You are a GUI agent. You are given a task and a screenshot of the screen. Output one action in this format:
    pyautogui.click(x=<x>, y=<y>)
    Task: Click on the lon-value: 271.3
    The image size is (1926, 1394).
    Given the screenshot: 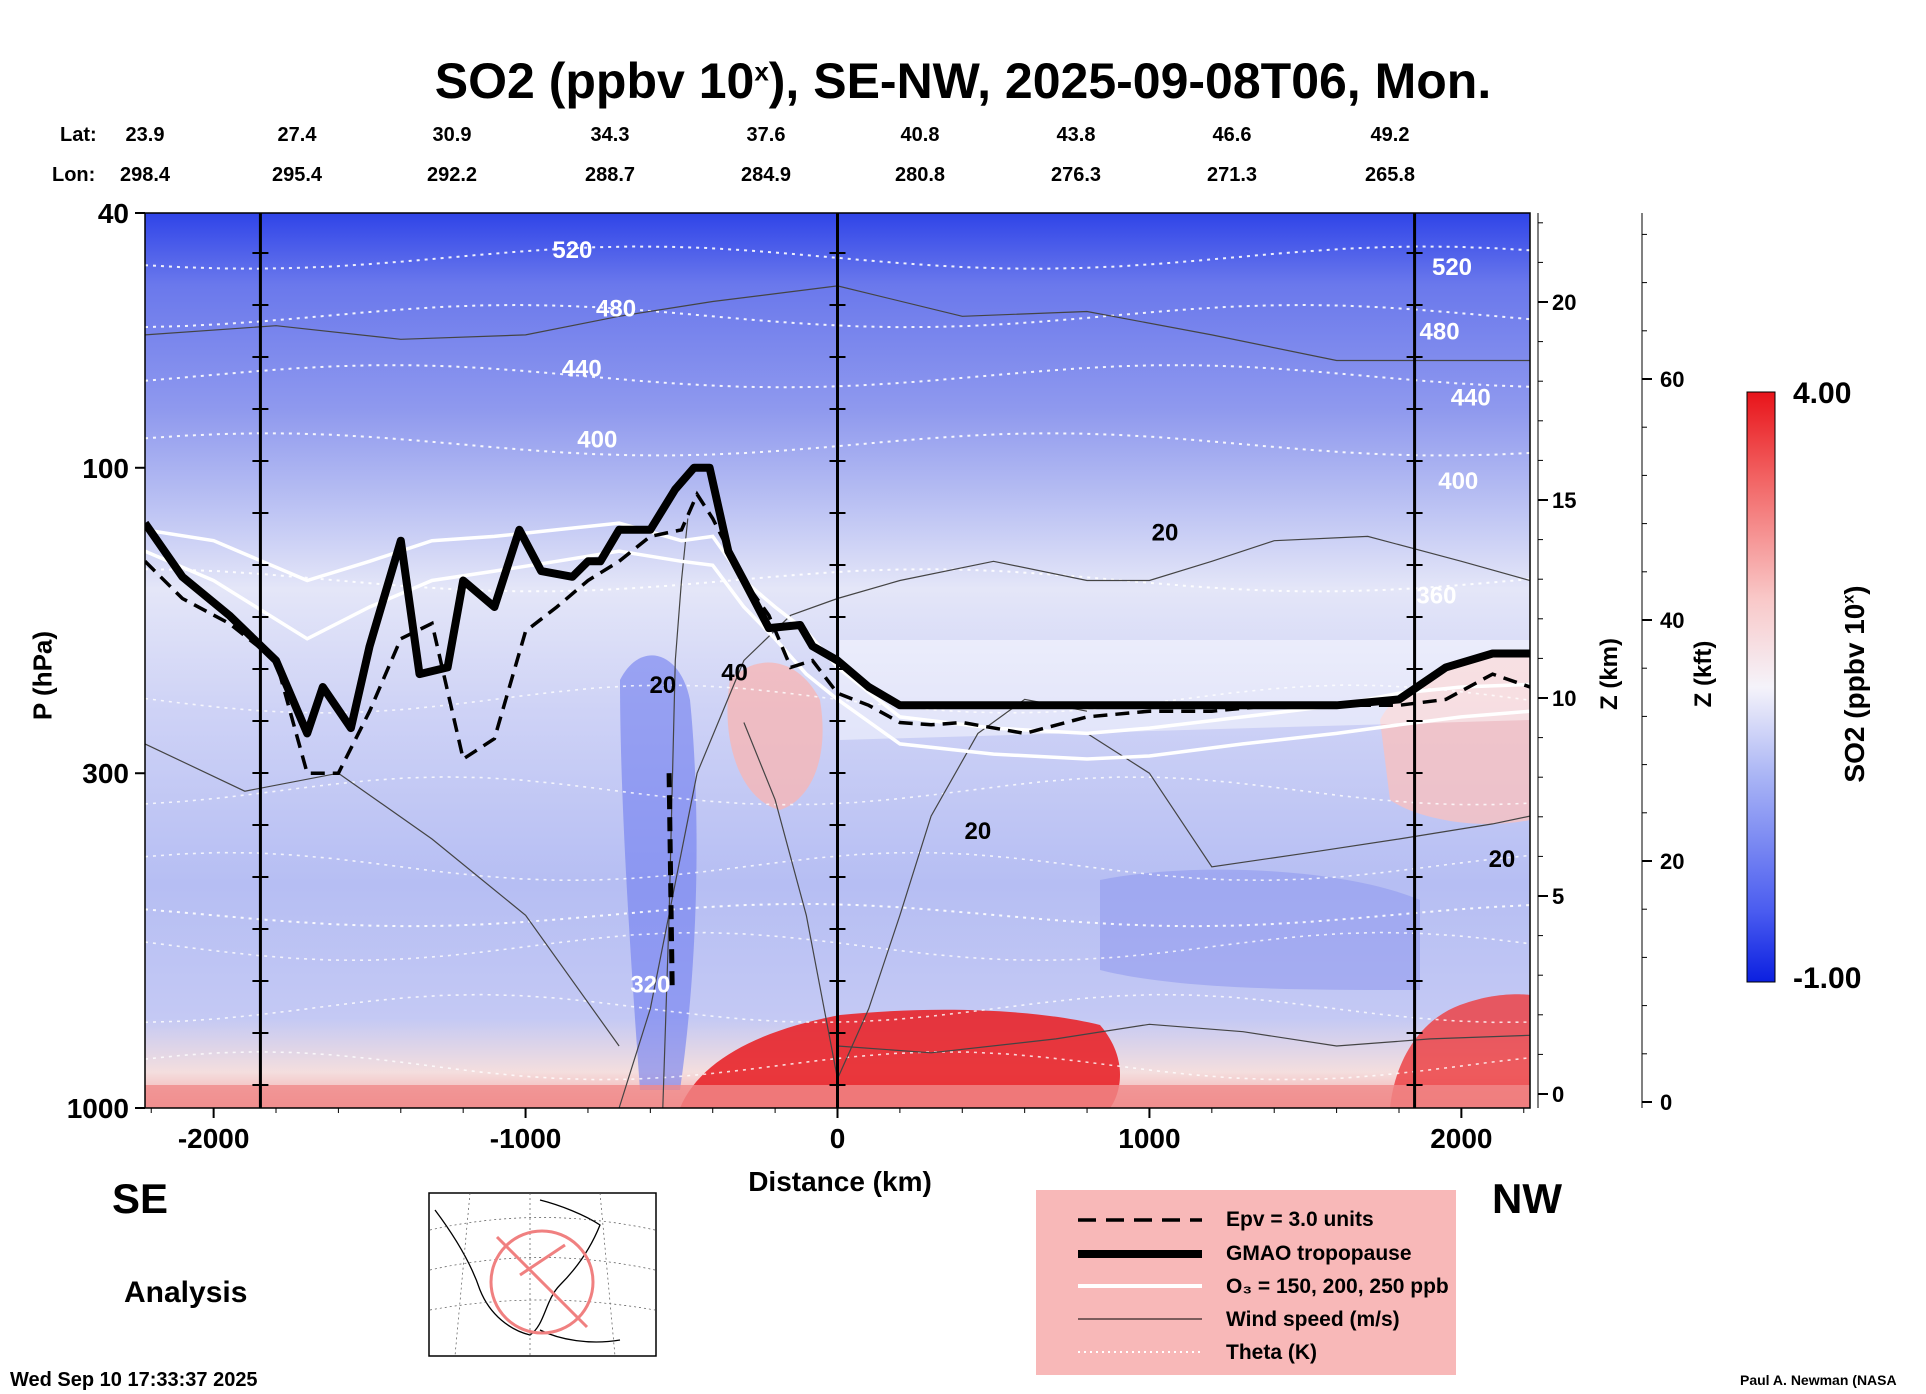 What is the action you would take?
    pyautogui.click(x=1232, y=175)
    